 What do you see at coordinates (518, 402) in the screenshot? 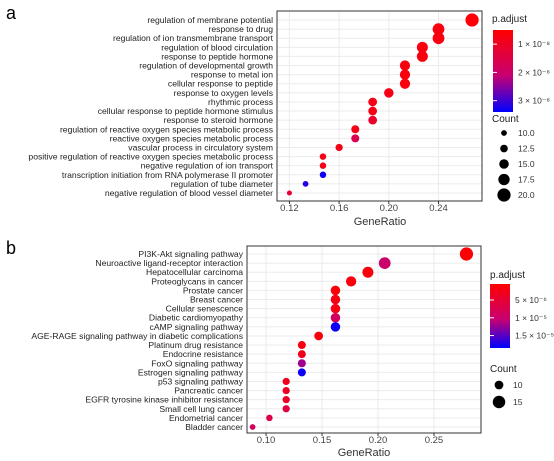
I see `panel-b-size-key-label: 15` at bounding box center [518, 402].